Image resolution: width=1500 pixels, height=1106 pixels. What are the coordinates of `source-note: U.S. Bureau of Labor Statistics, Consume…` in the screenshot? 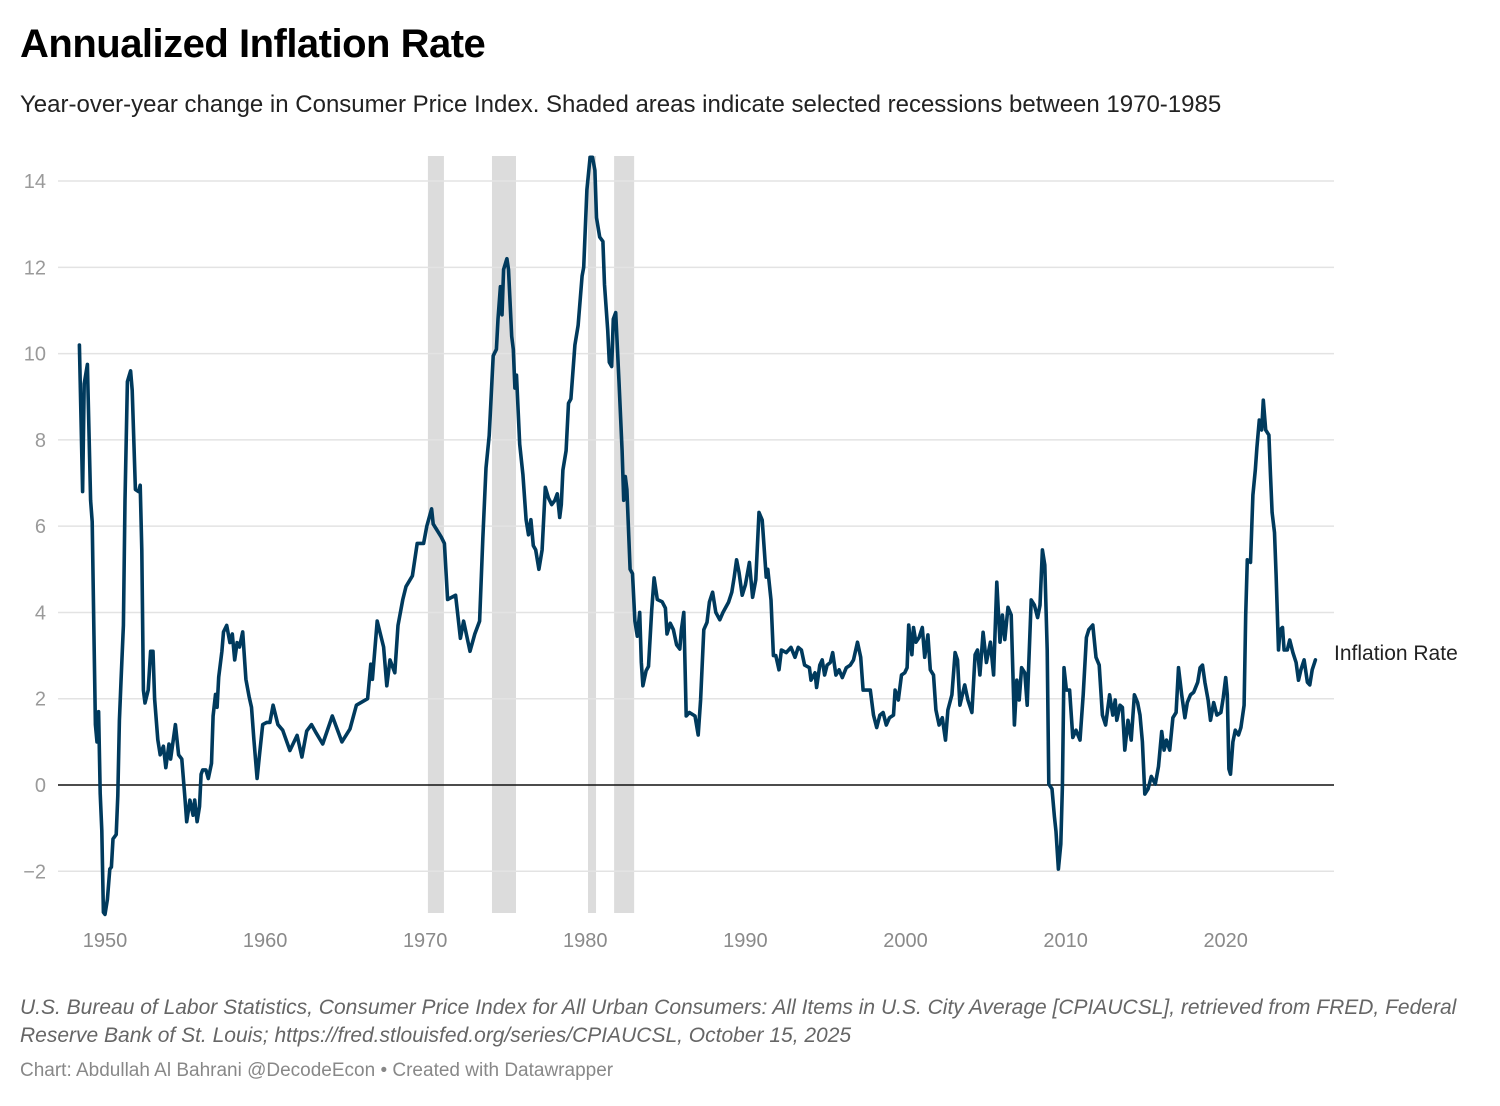 It's located at (738, 1021).